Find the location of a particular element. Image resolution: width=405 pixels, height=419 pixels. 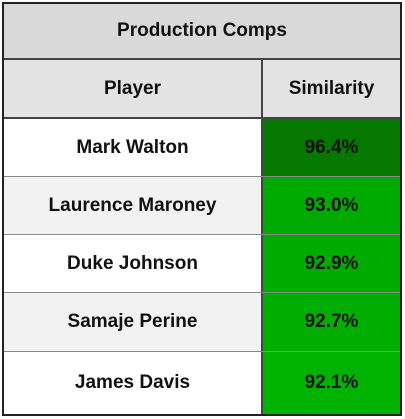

table-row: Duke Johnson 92.9% is located at coordinates (202, 264).